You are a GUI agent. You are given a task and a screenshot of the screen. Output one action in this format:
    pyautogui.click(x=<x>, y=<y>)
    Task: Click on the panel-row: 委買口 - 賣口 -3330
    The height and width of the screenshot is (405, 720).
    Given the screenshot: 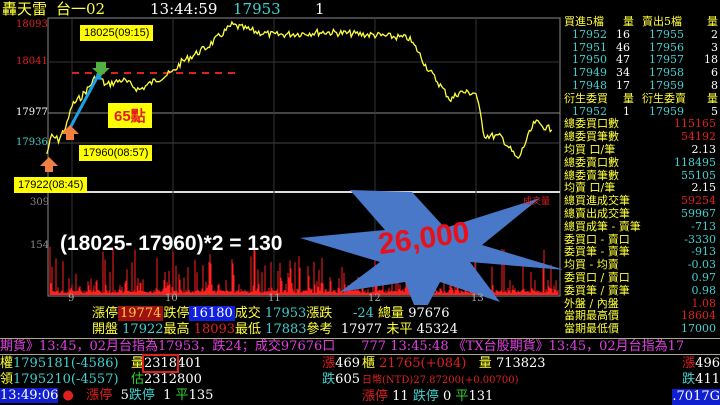 What is the action you would take?
    pyautogui.click(x=642, y=239)
    